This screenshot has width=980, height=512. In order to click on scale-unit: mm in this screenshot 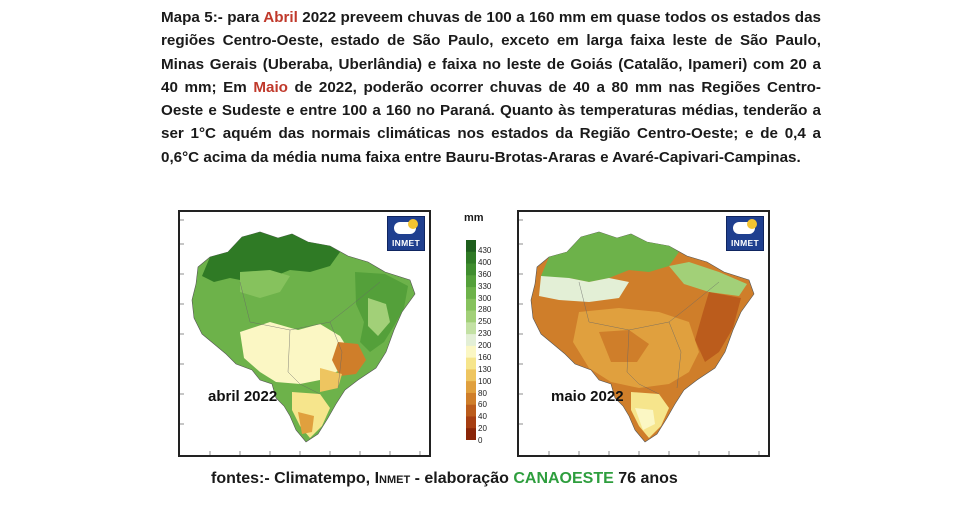, I will do `click(474, 218)`.